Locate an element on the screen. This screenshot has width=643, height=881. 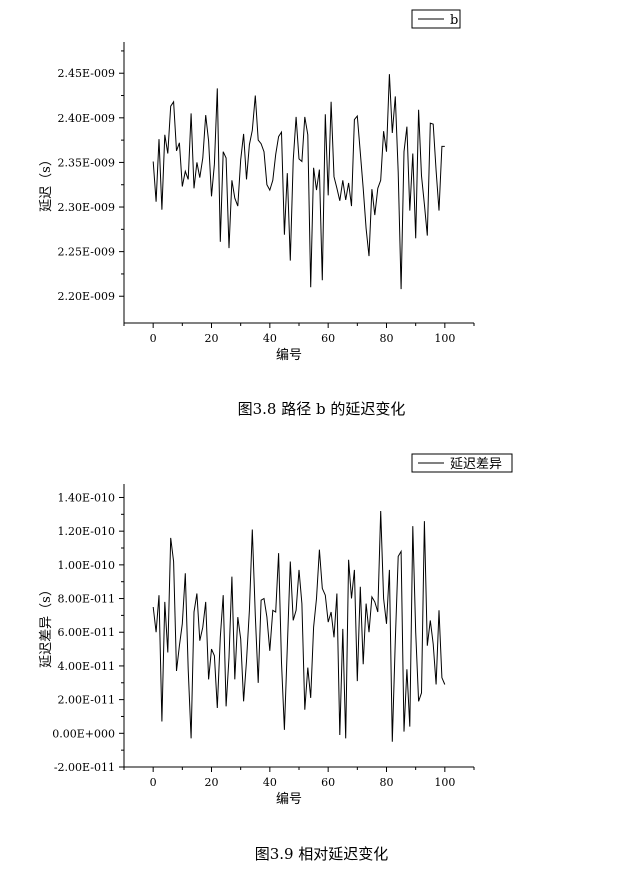
y-tick-label: 2.20E-009 is located at coordinates (86, 296).